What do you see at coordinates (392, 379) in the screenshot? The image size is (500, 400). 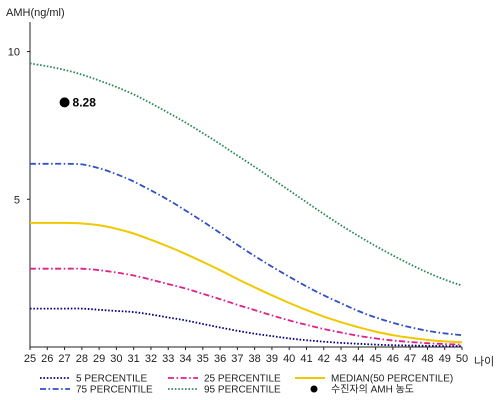 I see `legend-label-3: MEDIAN(50 PERCENTILE)` at bounding box center [392, 379].